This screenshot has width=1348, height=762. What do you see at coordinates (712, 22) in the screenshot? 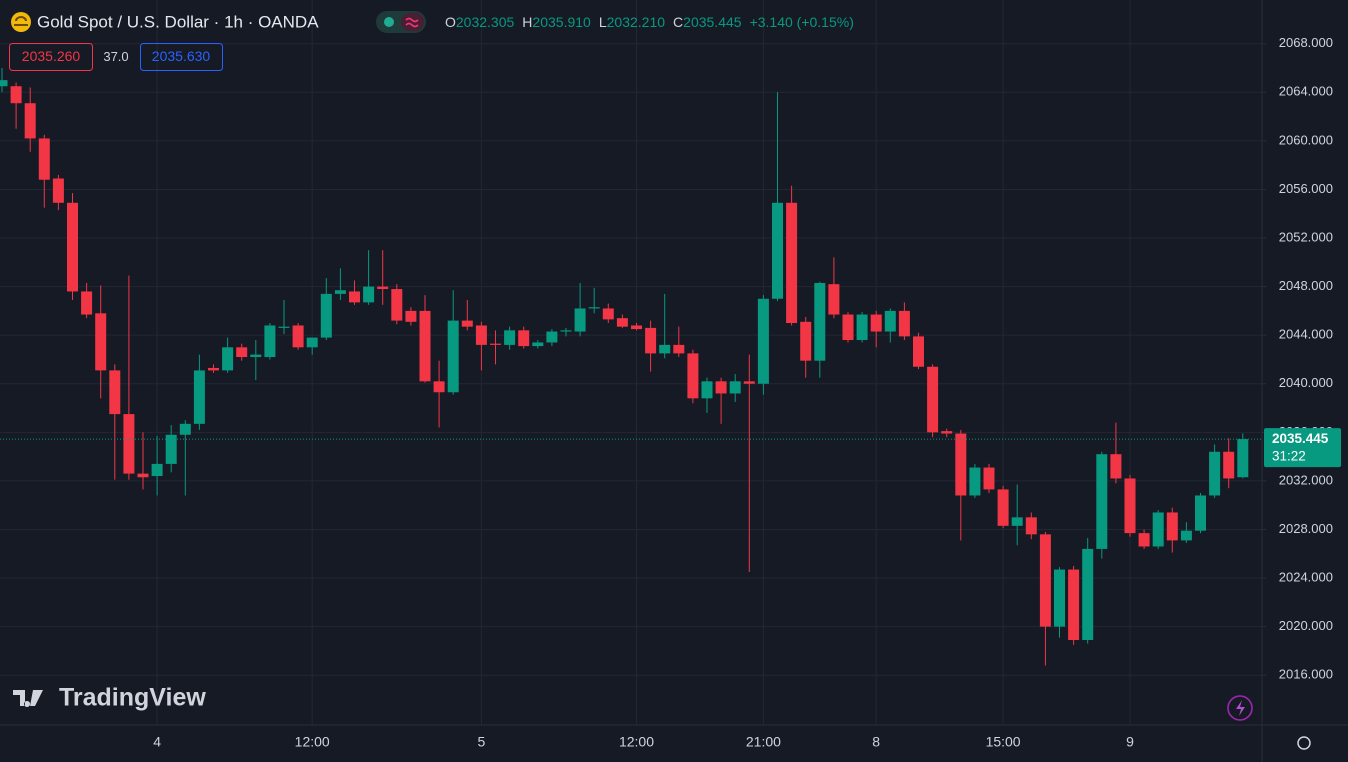
I see `ohlc-value: 2035.445` at bounding box center [712, 22].